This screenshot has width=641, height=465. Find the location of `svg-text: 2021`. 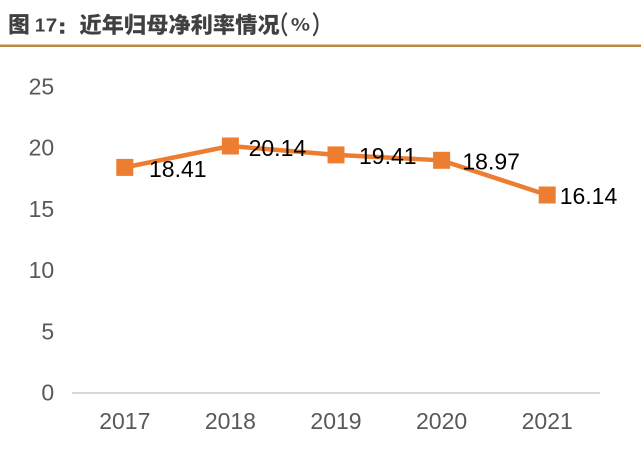

svg-text: 2021 is located at coordinates (547, 421).